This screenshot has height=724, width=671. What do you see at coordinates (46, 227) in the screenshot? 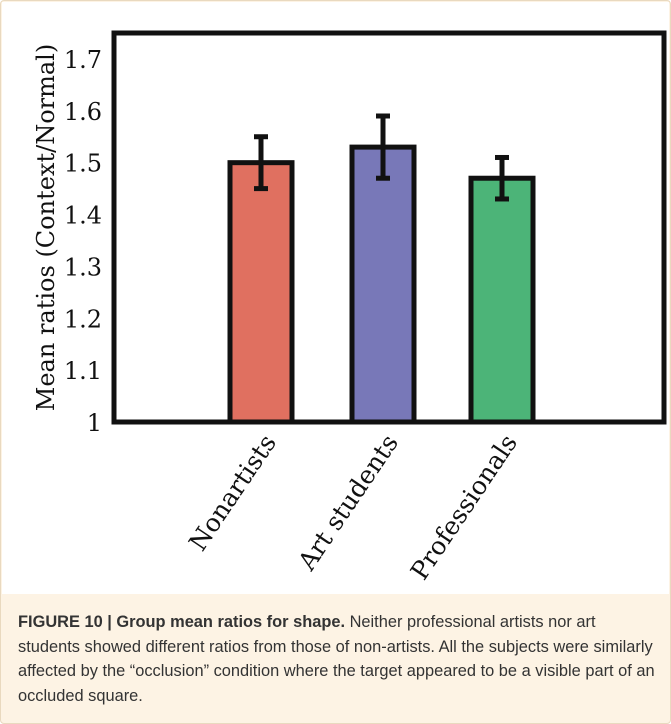
I see `y-axis-label: Mean ratios (Context/Normal)` at bounding box center [46, 227].